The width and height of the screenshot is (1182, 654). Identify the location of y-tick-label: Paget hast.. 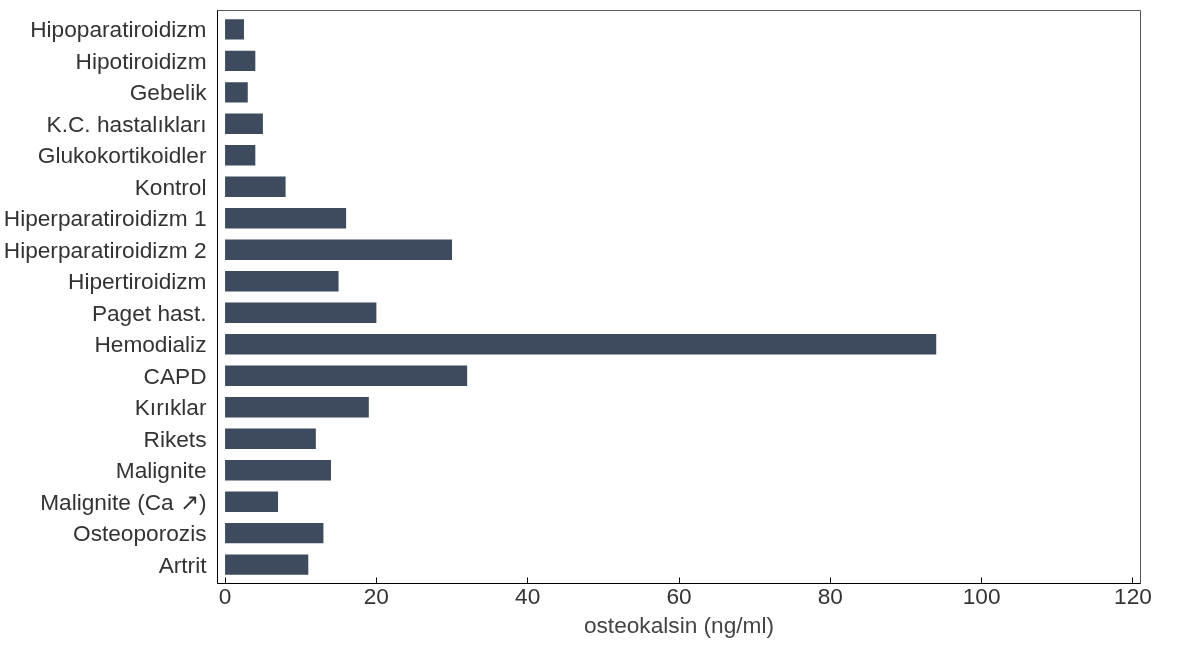
(149, 312).